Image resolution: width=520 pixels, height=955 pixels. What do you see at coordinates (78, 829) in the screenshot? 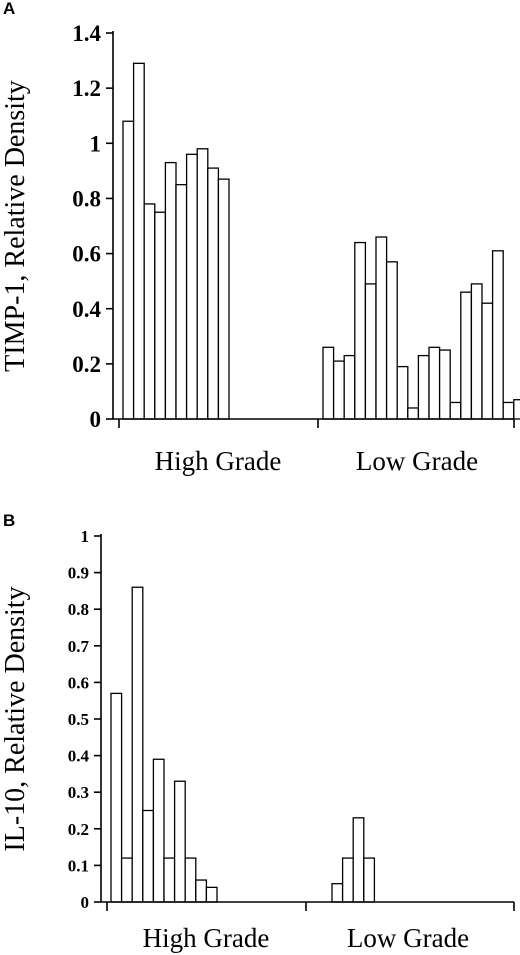
I see `y-tick-label-2: 0.2` at bounding box center [78, 829].